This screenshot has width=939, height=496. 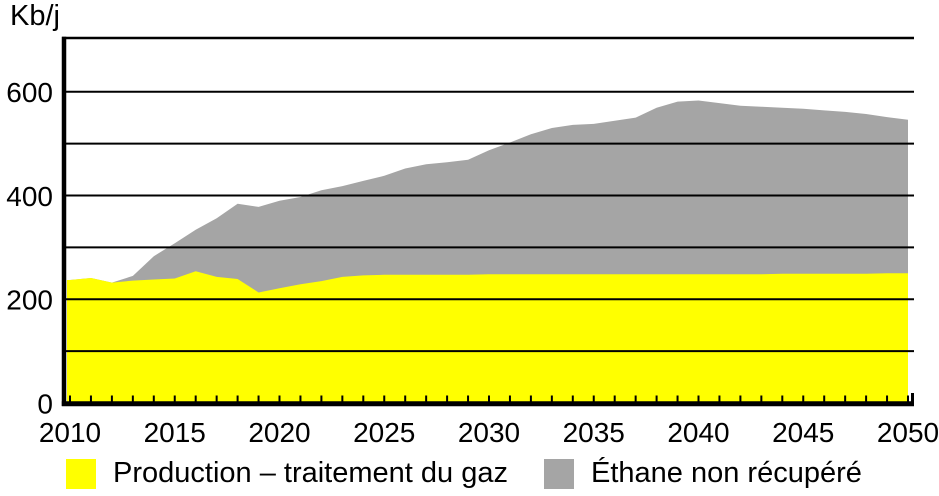 What do you see at coordinates (29, 196) in the screenshot?
I see `y-tick-label-400: 400` at bounding box center [29, 196].